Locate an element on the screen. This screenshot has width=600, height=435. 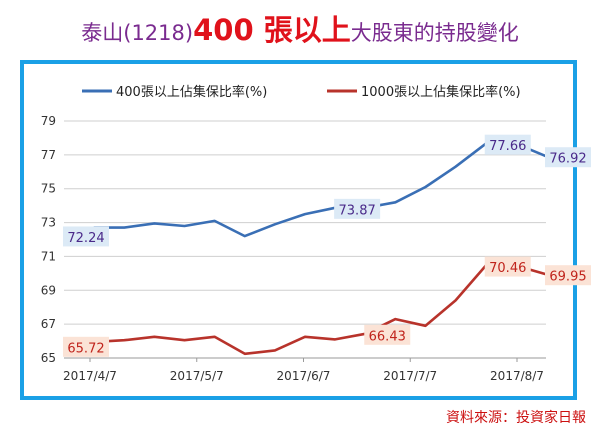
x-tick-label: 2017/6/7 is located at coordinates (304, 376).